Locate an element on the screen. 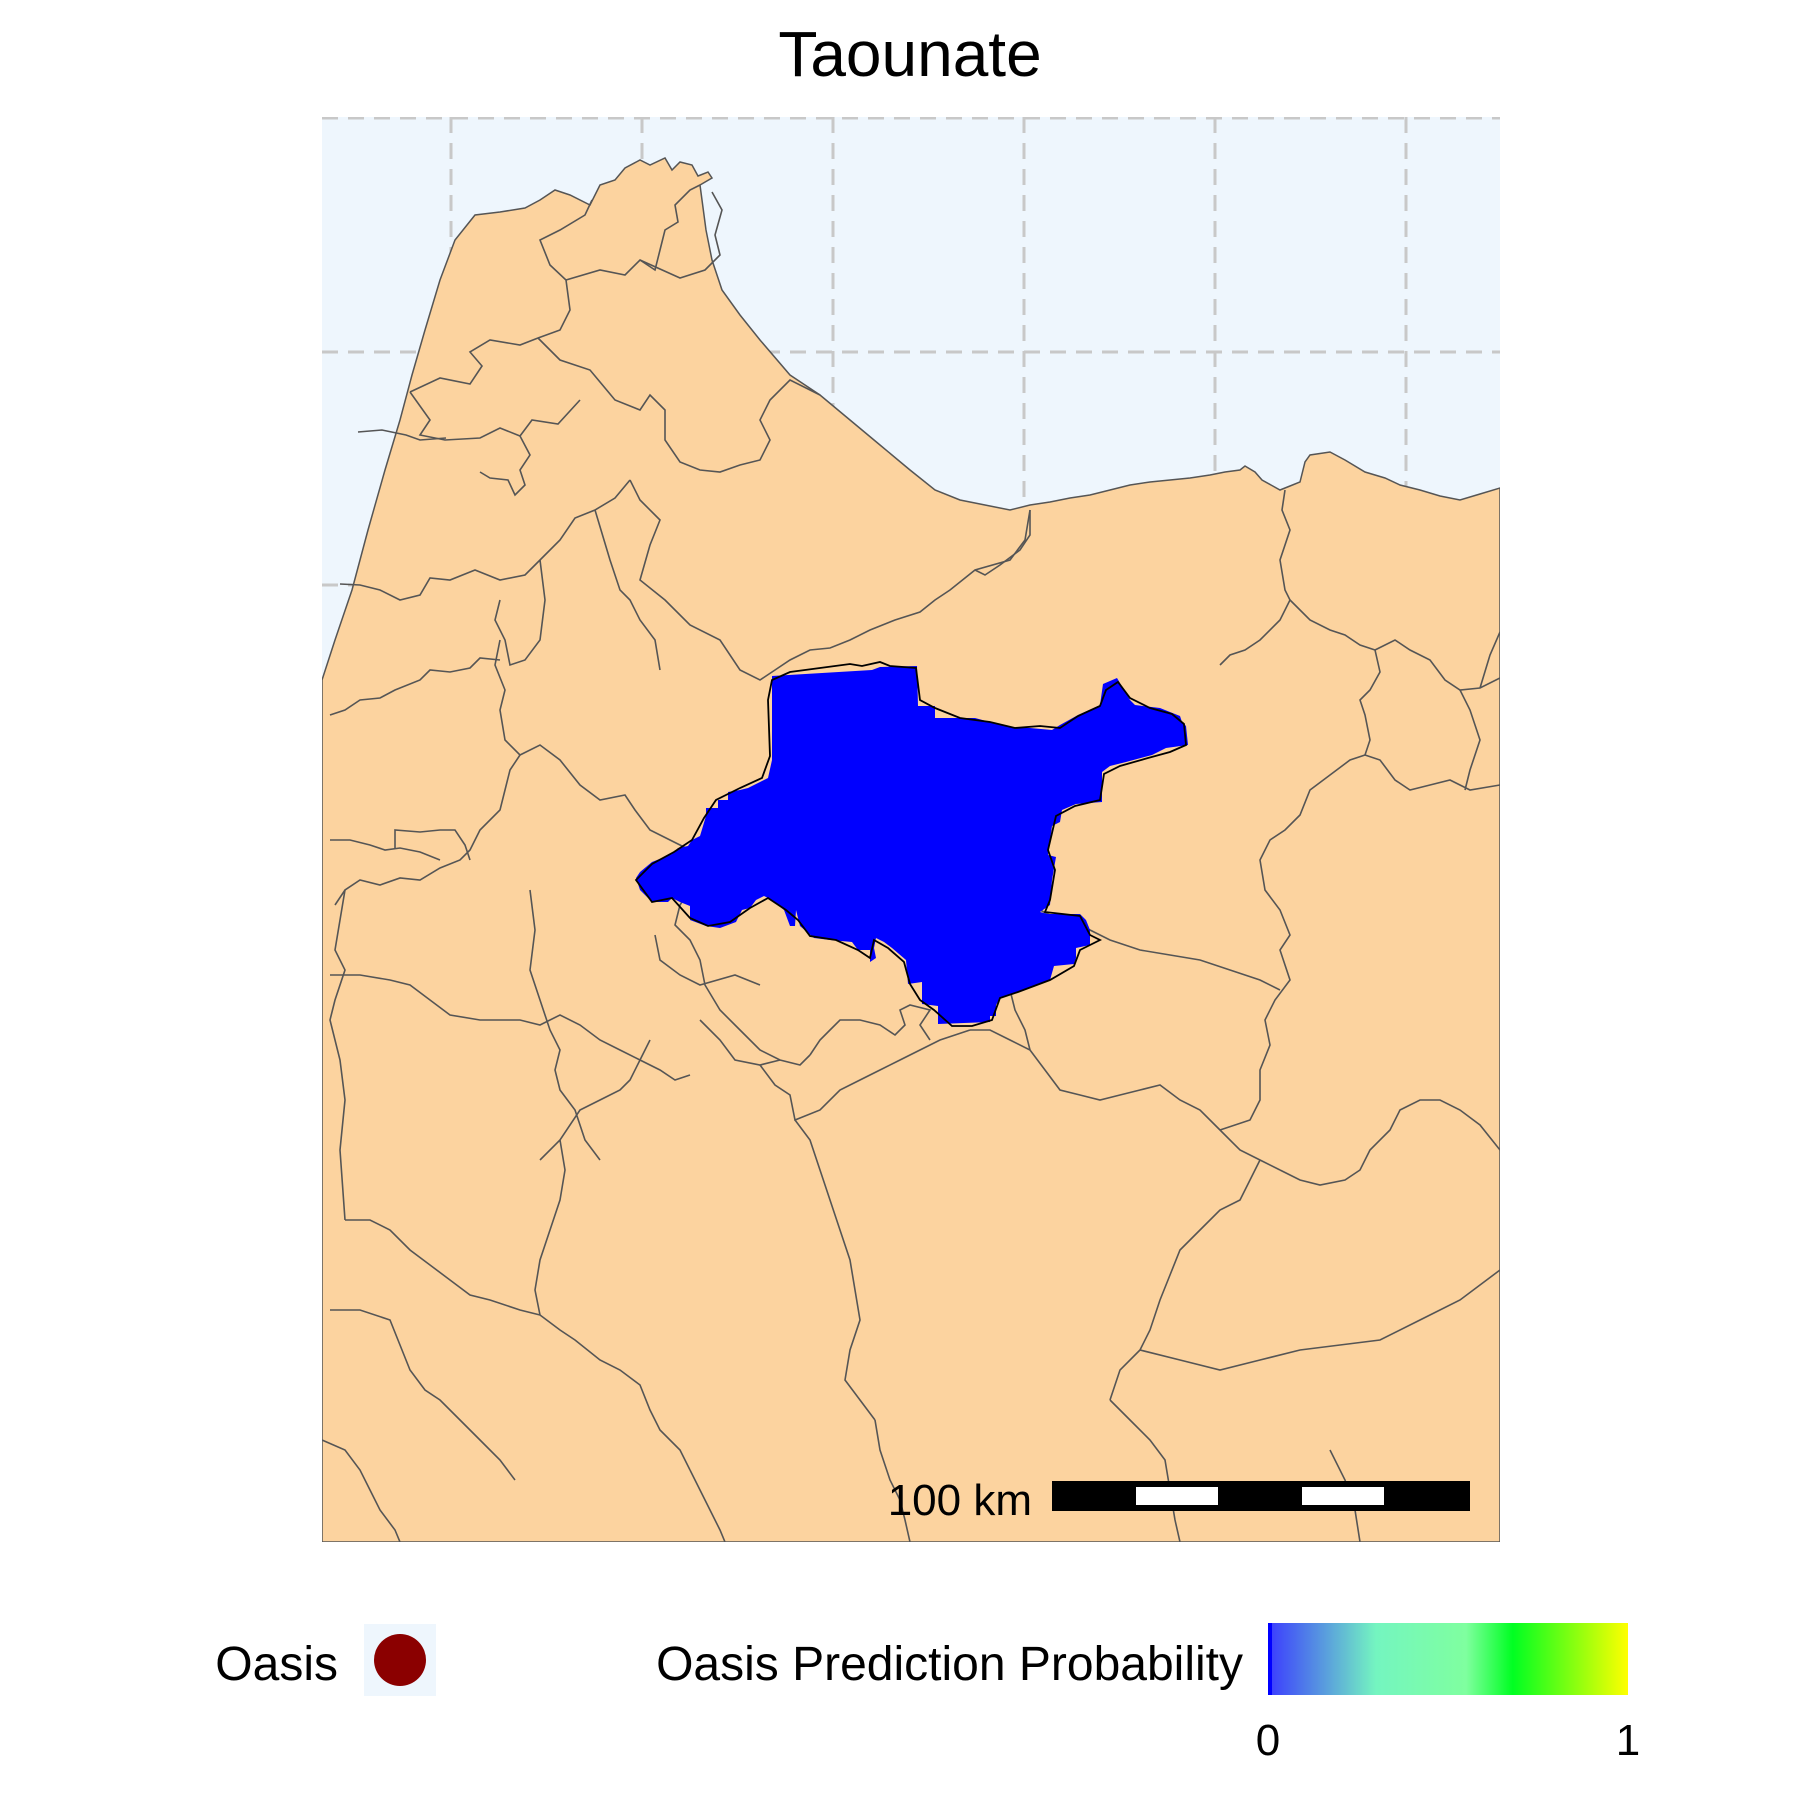 This screenshot has height=1800, width=1800. legend-oasis-label: Oasis is located at coordinates (276, 1664).